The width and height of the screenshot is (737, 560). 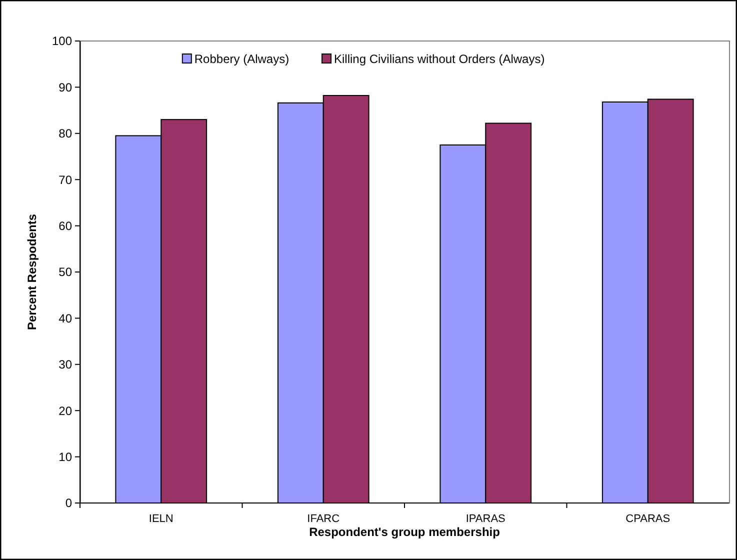 I want to click on y-tick-label: 40, so click(x=65, y=318).